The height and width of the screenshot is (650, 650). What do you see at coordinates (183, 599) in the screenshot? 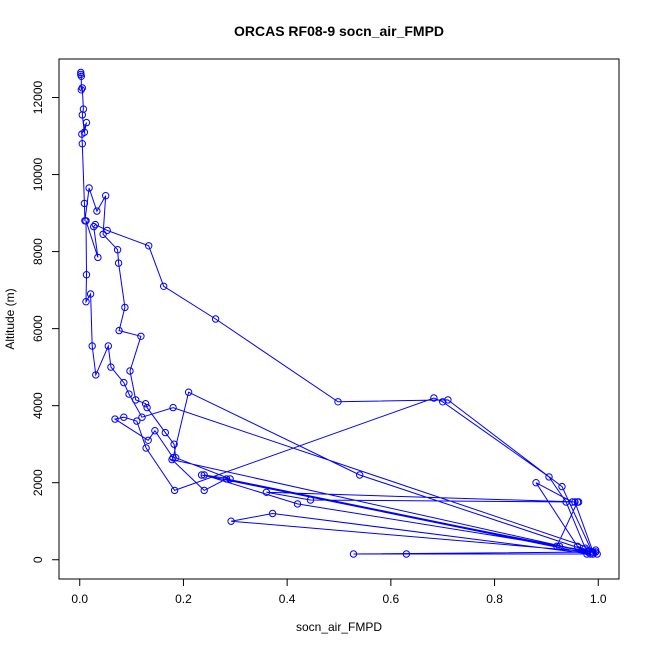
I see `x-tick-label: 0.2` at bounding box center [183, 599].